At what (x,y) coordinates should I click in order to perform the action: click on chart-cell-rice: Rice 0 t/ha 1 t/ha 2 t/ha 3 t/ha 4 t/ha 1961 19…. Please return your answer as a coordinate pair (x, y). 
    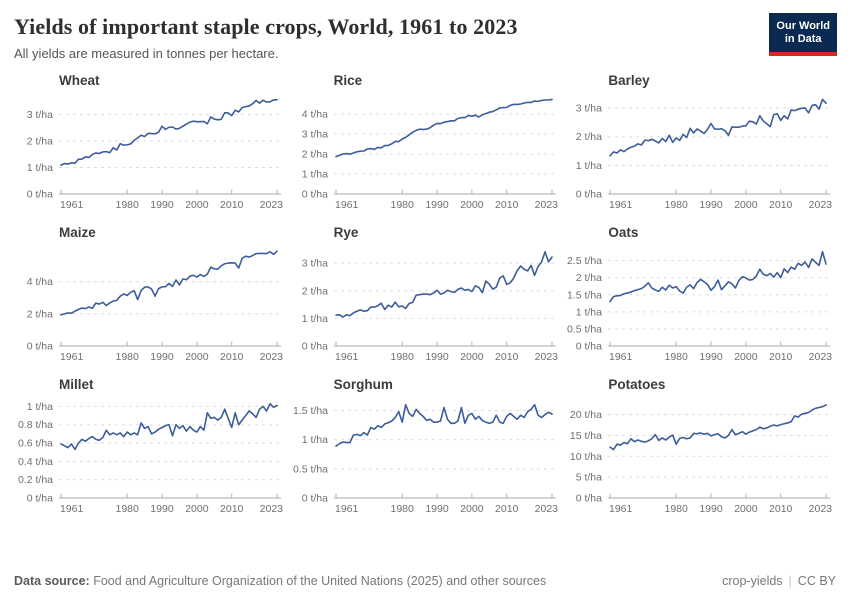
    Looking at the image, I should click on (425, 144).